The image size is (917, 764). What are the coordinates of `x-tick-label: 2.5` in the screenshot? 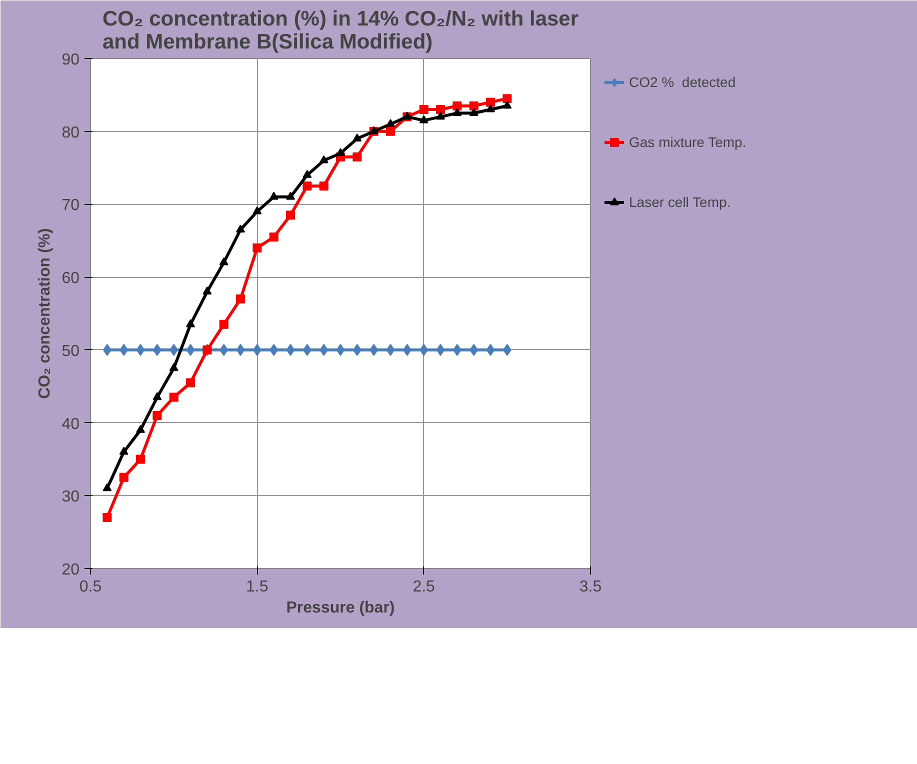 It's located at (424, 587).